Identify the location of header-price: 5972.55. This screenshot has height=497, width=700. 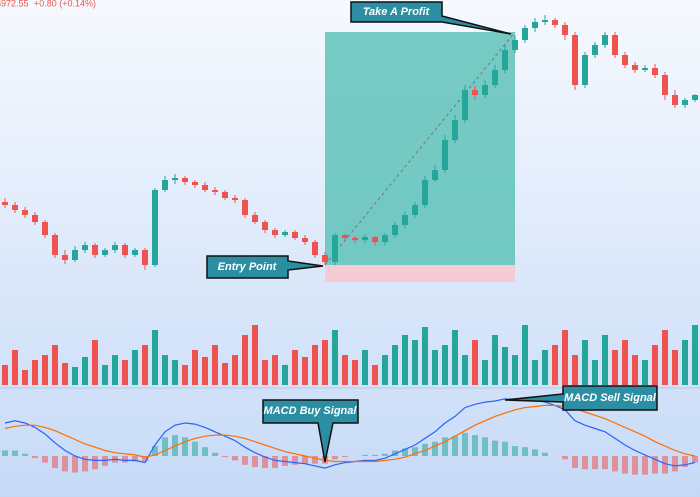
(14, 4).